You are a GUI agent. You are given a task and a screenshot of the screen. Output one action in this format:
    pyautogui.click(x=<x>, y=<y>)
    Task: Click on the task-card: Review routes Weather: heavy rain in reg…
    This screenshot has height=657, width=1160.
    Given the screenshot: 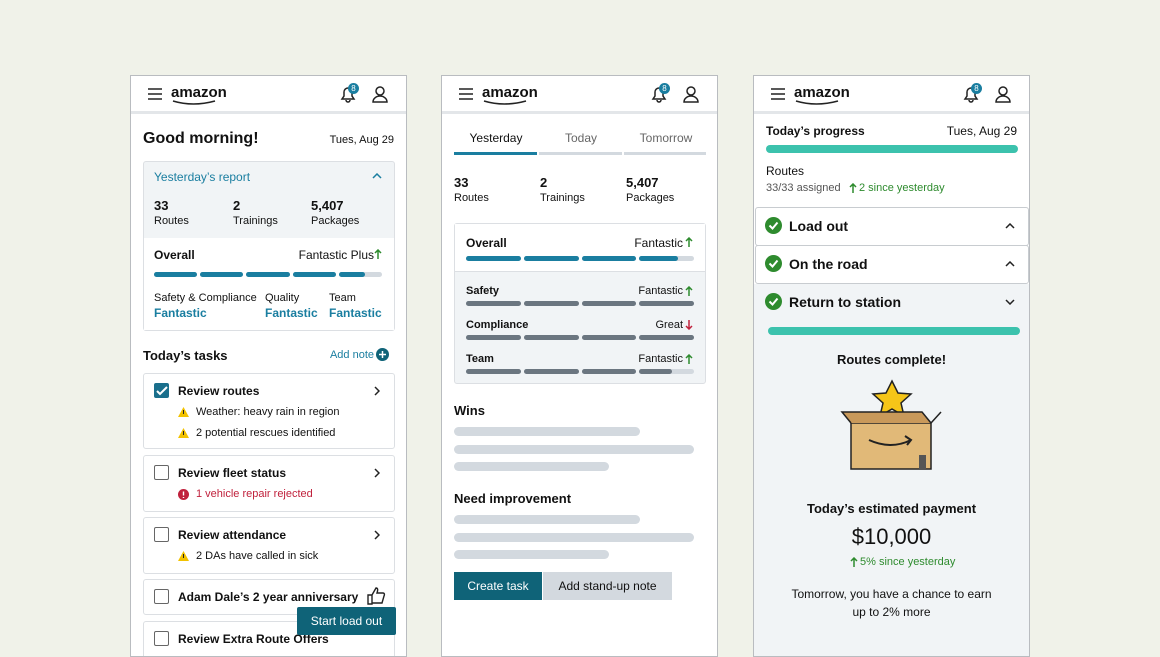 What is the action you would take?
    pyautogui.click(x=269, y=411)
    